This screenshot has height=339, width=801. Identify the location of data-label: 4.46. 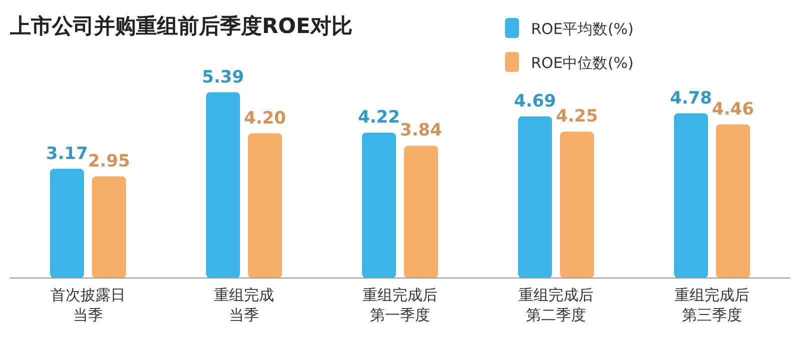
(733, 109).